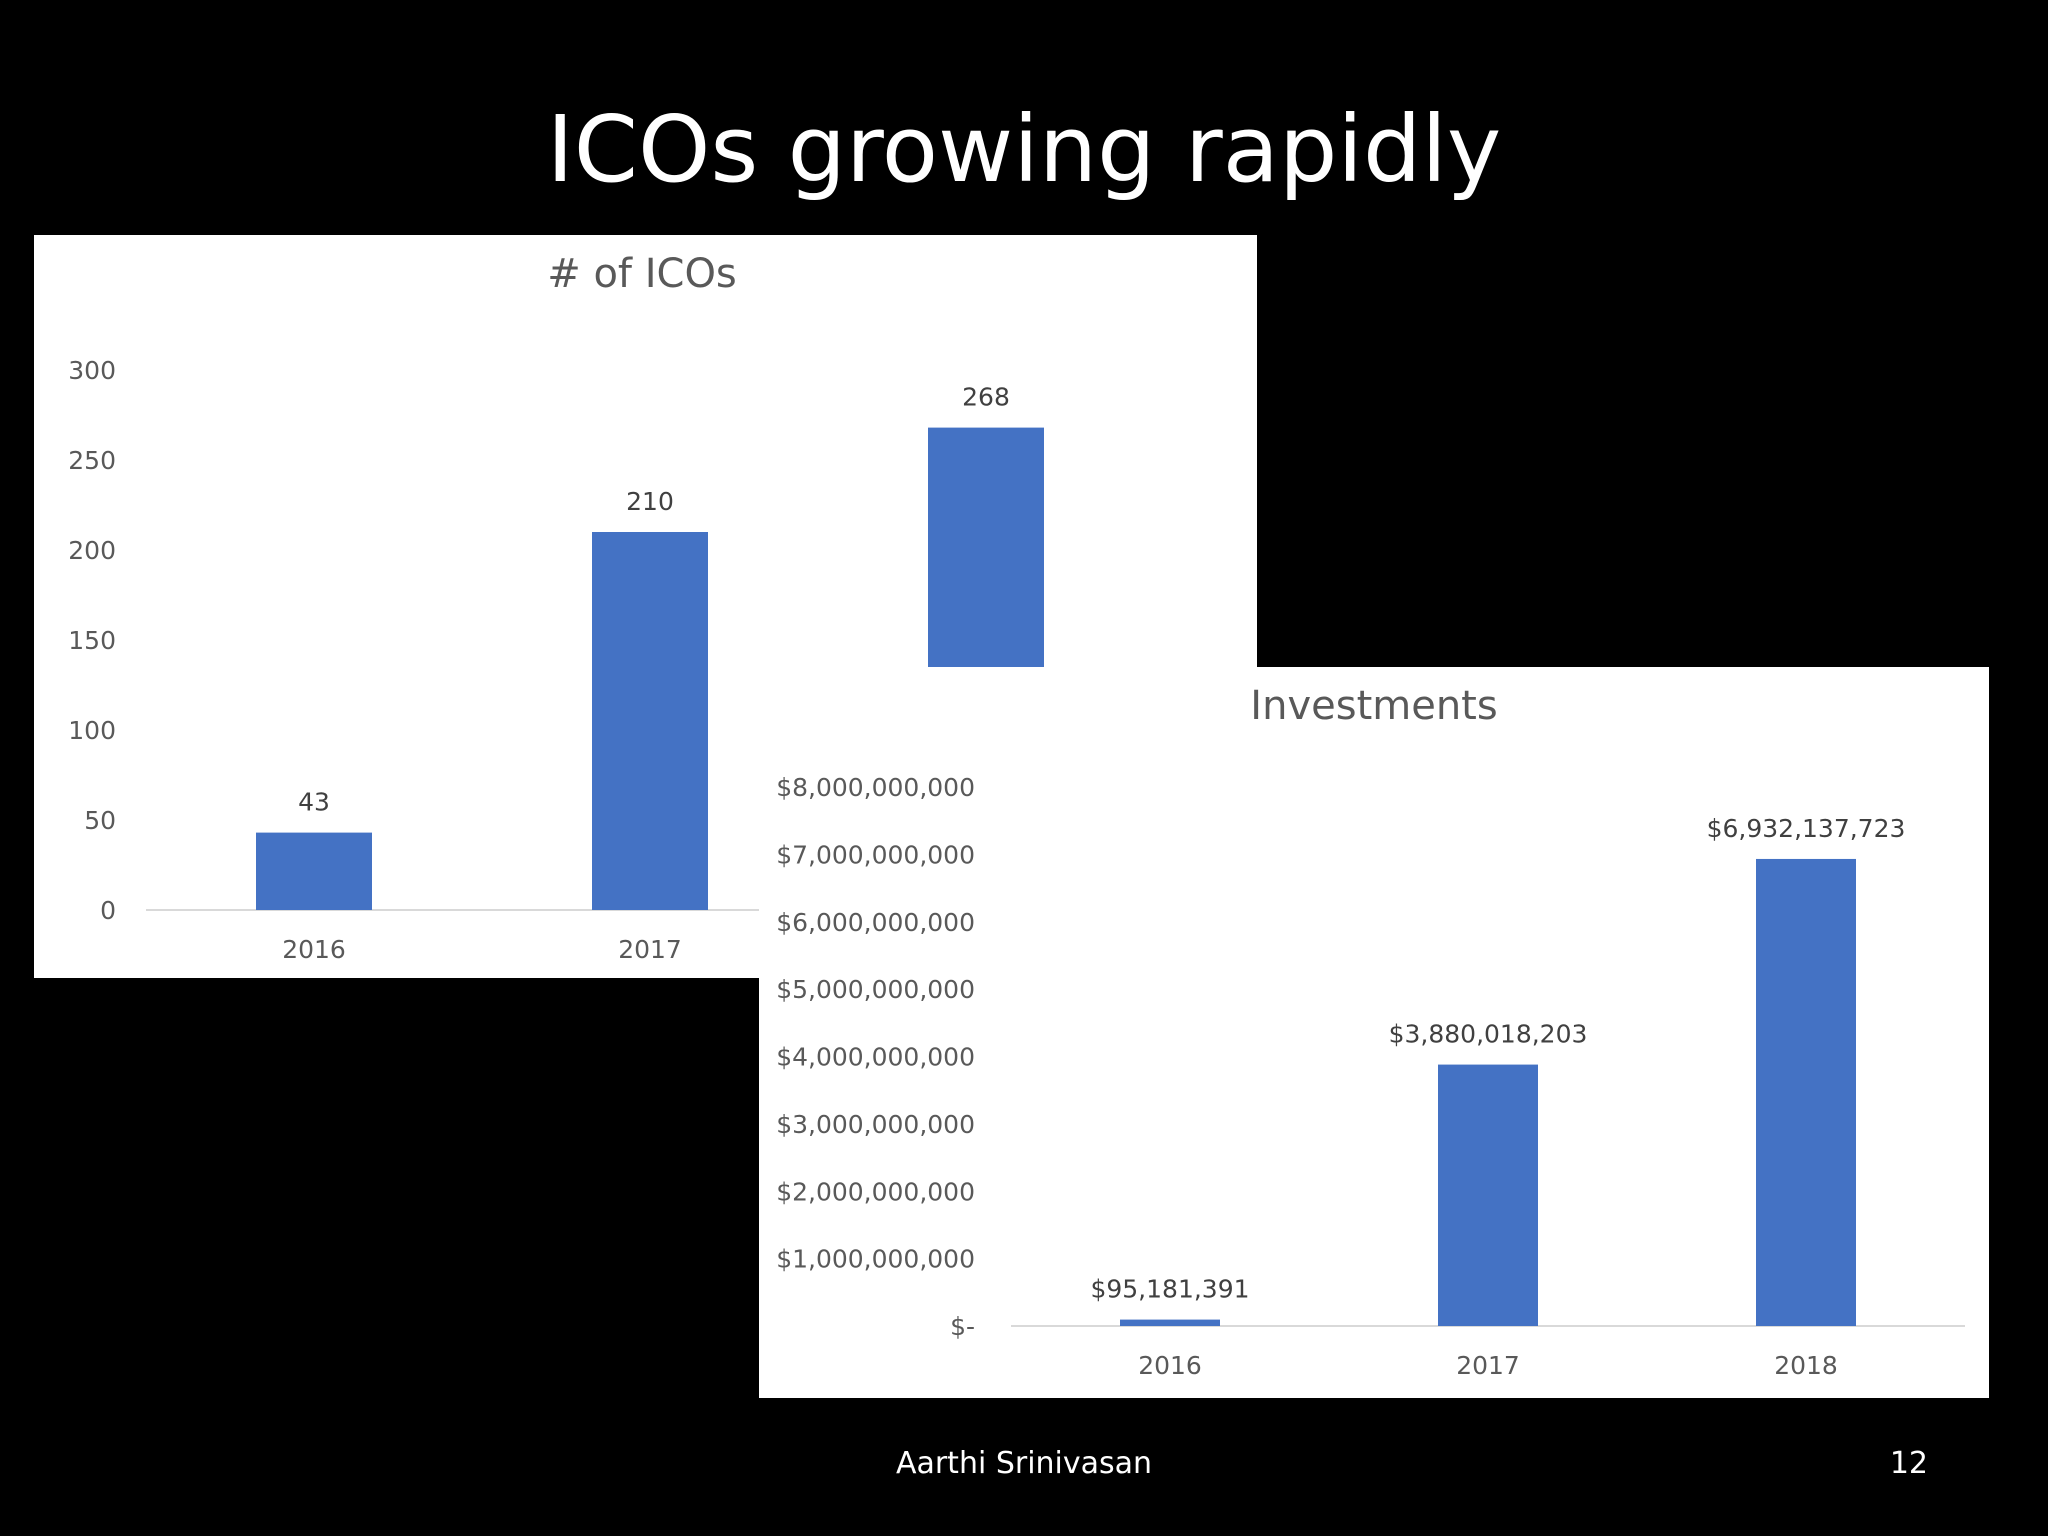  I want to click on data-label-2016: $95,181,391, so click(1169, 1289).